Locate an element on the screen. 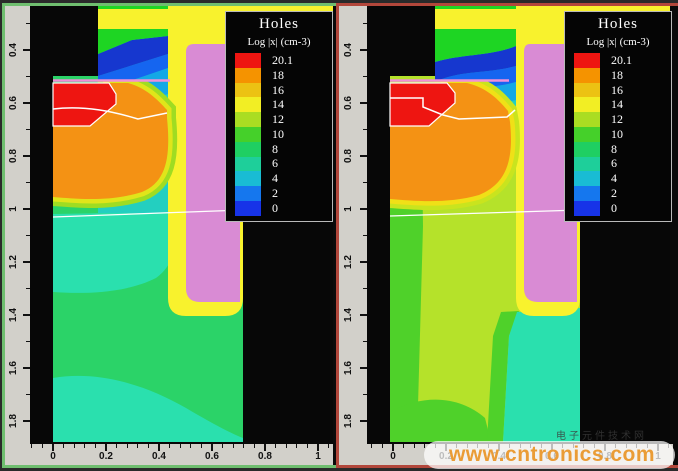  y-tick-label: 1.4 is located at coordinates (348, 315).